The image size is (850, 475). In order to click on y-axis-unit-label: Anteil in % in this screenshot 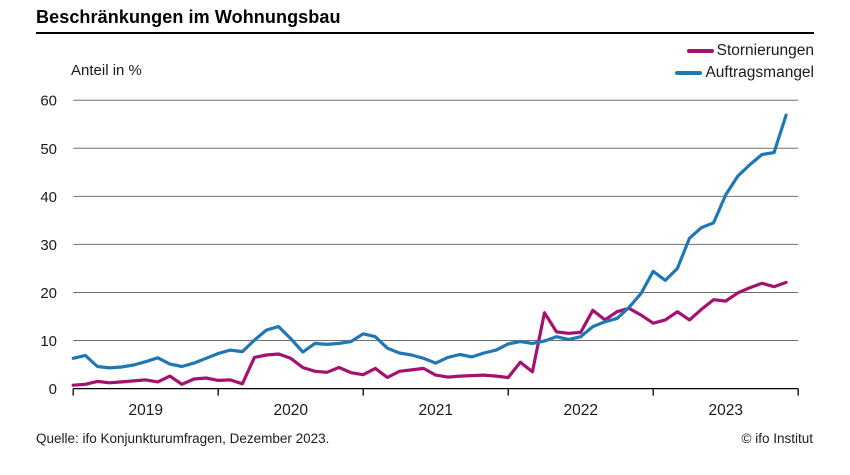, I will do `click(106, 70)`.